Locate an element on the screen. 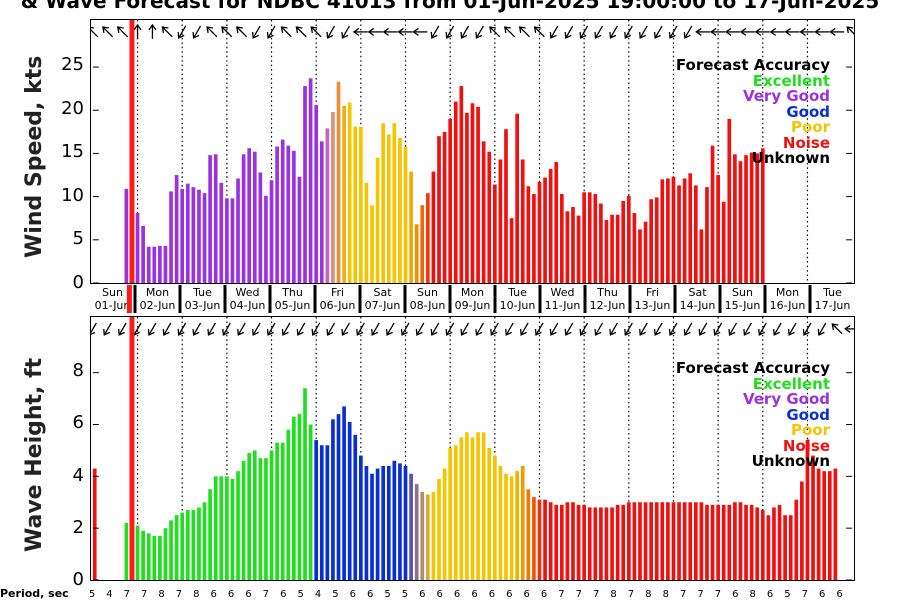 The height and width of the screenshot is (600, 900). day-date-label: 17-Jun is located at coordinates (833, 305).